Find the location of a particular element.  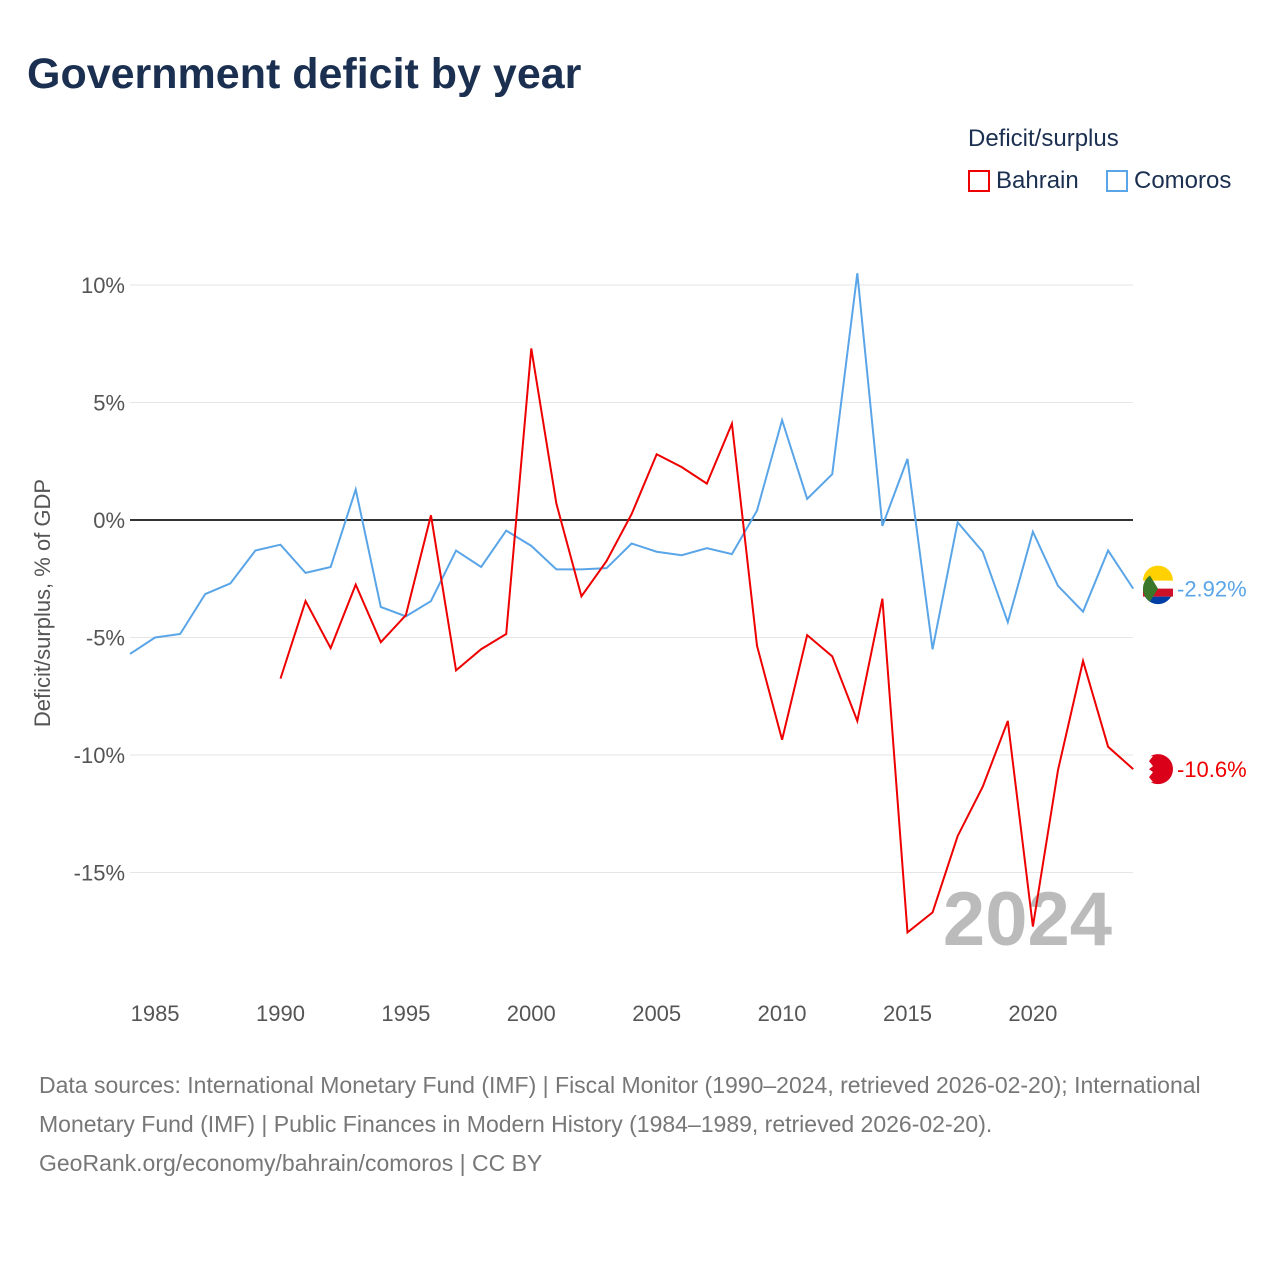

x-tick-label: 1985 is located at coordinates (155, 1013).